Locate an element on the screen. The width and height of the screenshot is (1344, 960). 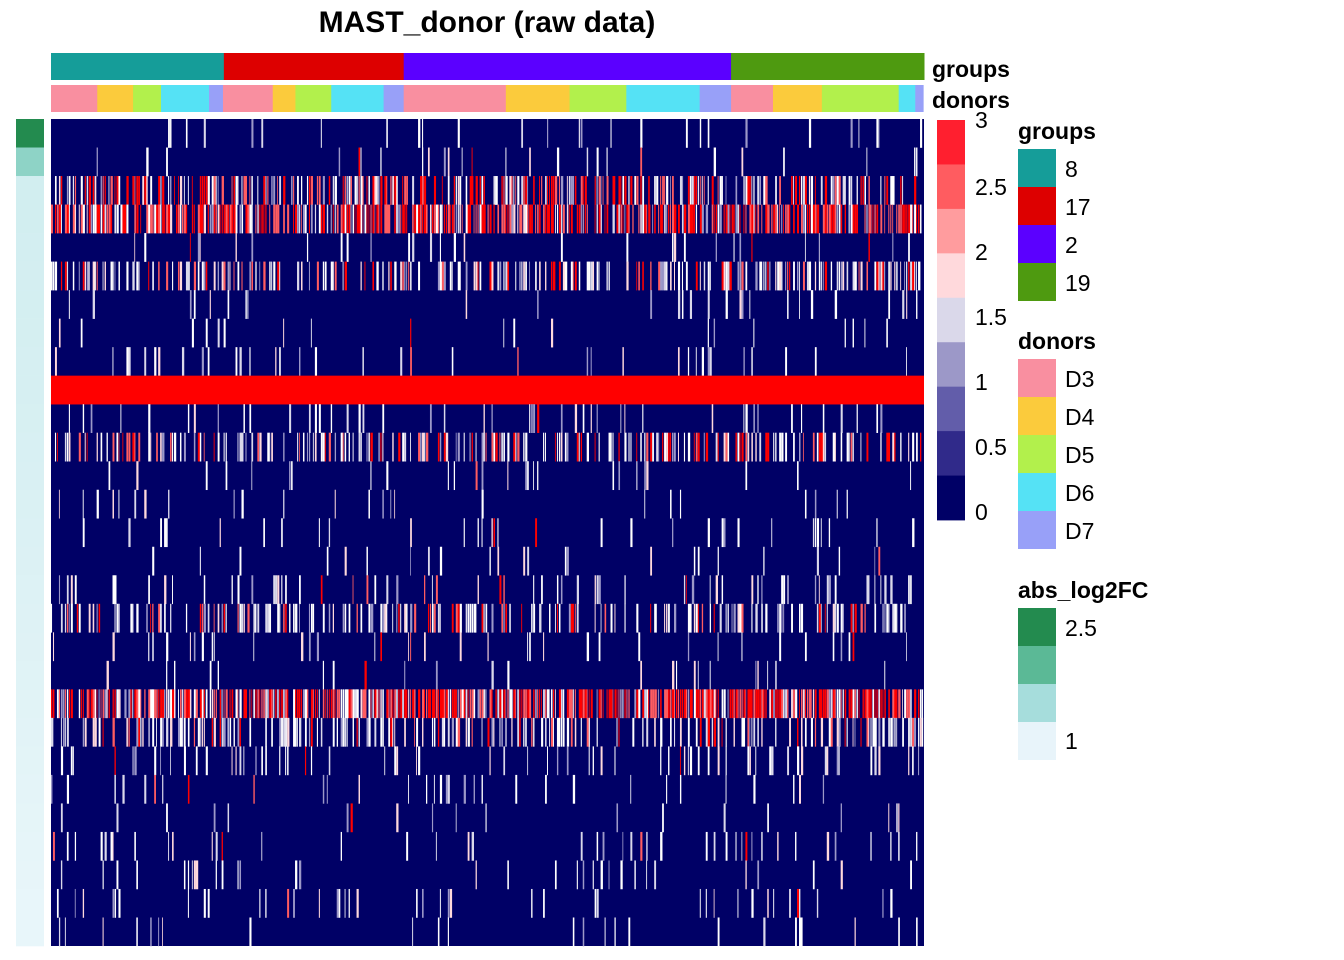
log2fc-legend-swatch is located at coordinates (1037, 627).